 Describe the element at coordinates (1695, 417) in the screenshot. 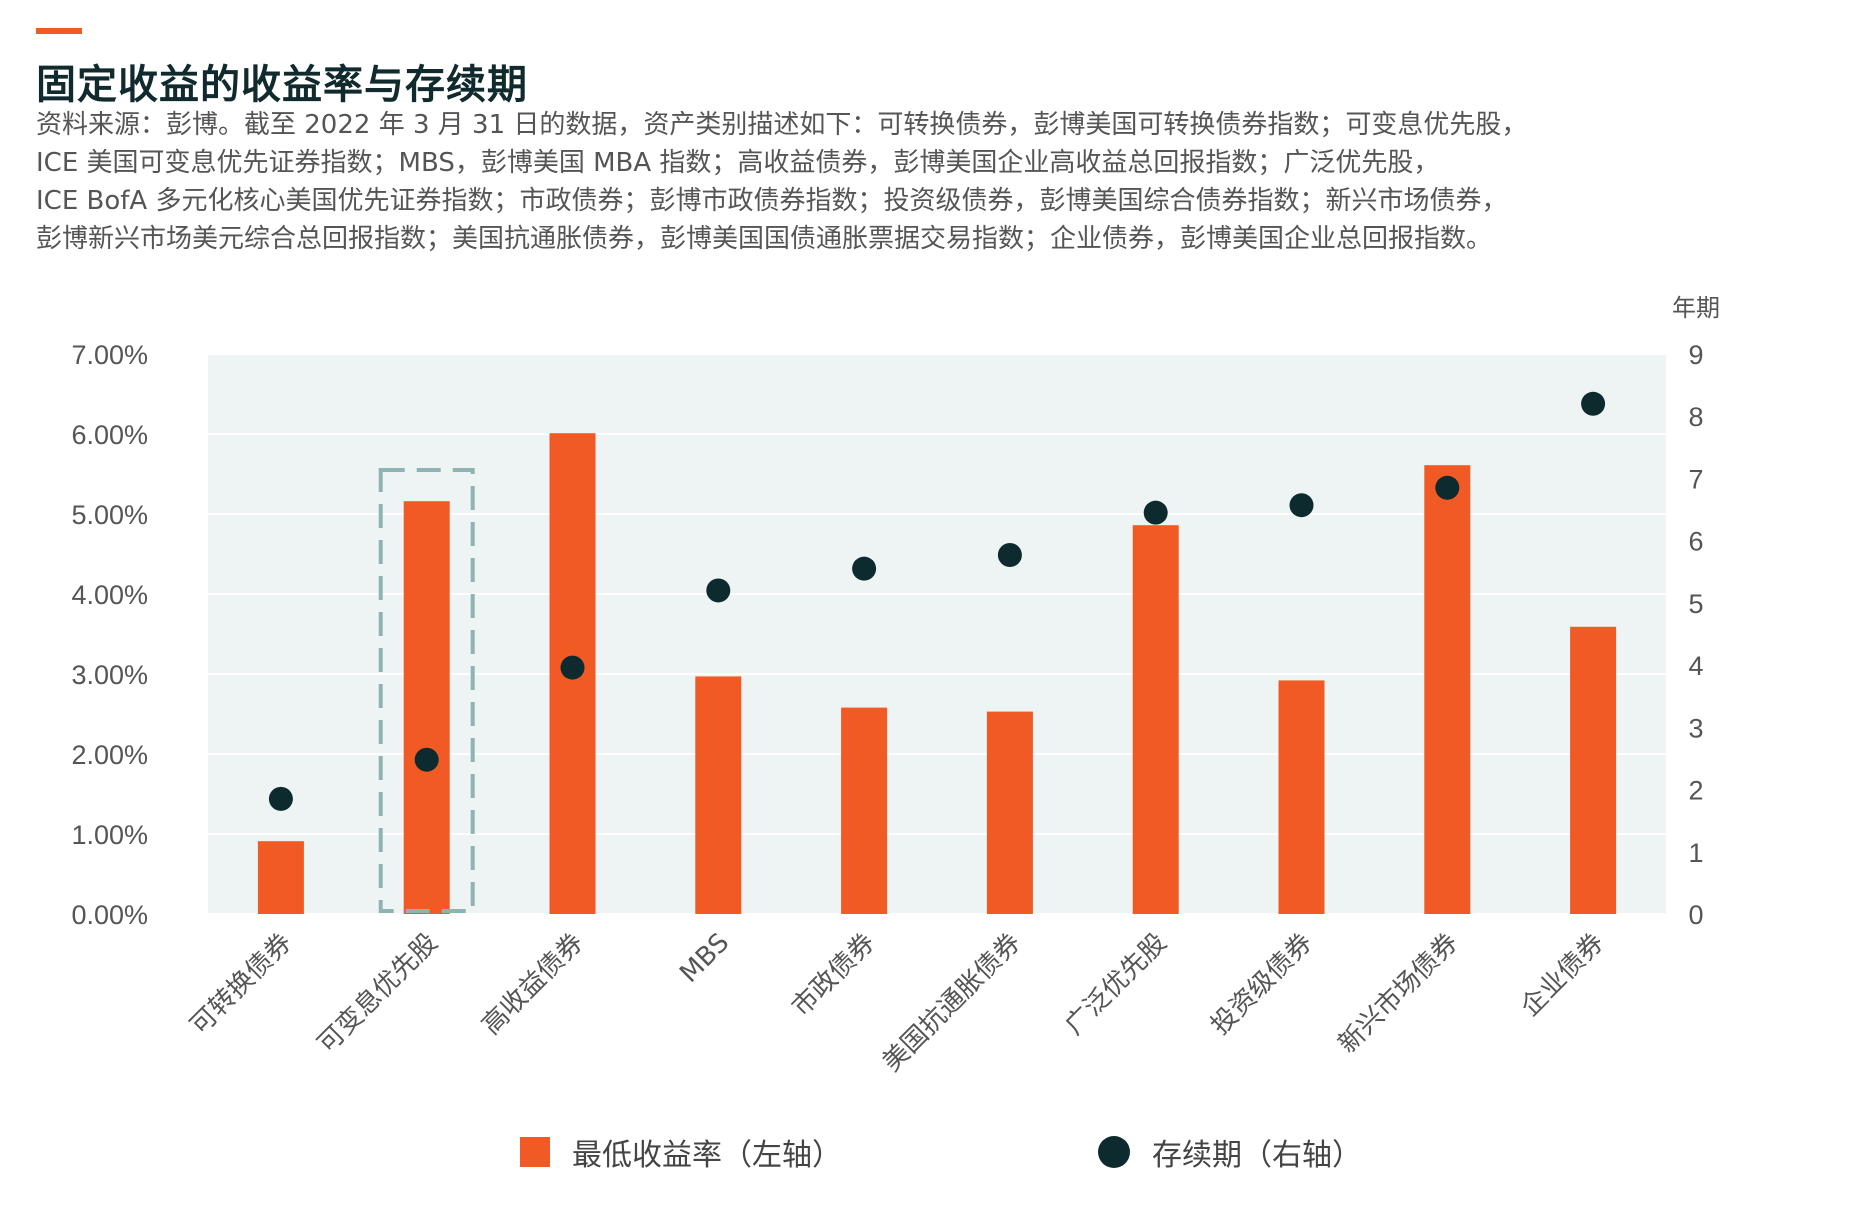

I see `y-right-tick-label: 8` at that location.